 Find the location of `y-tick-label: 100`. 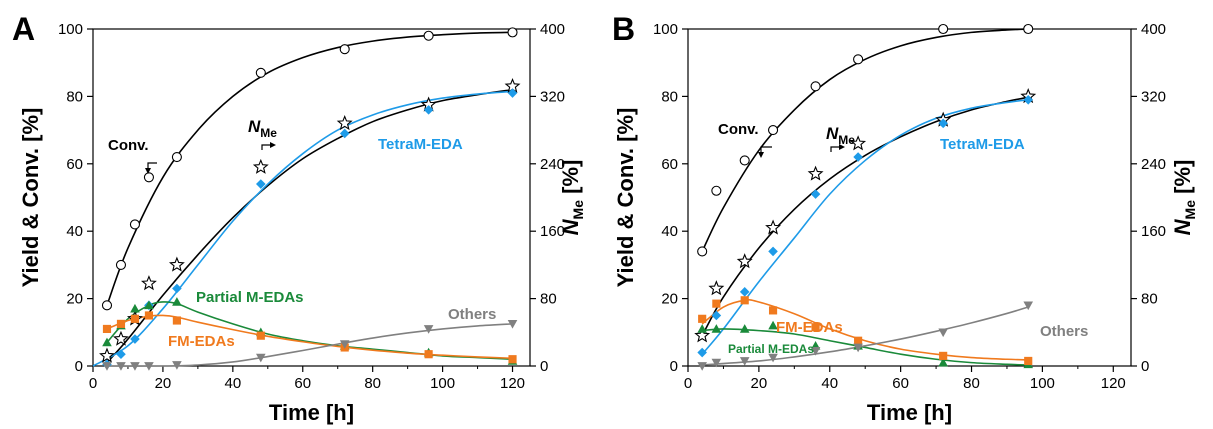

y-tick-label: 100 is located at coordinates (665, 29).